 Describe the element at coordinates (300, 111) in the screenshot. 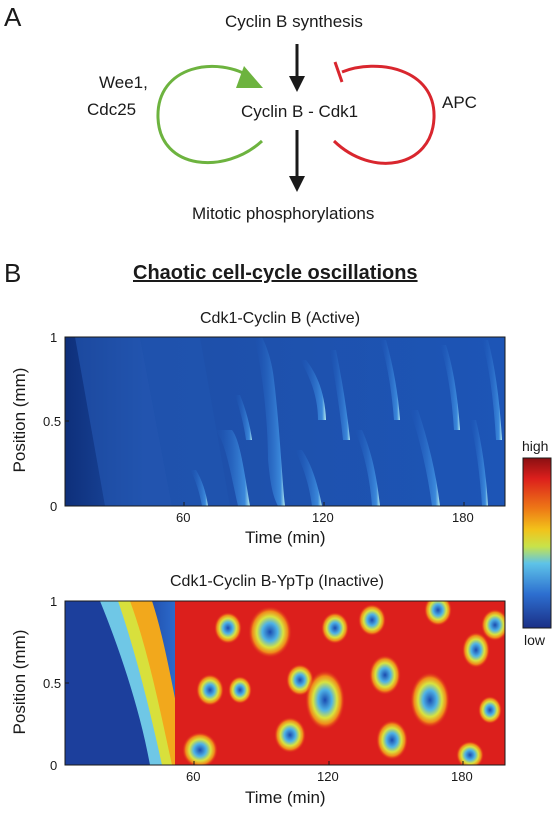

I see `complex-label: Cyclin B - Cdk1` at that location.